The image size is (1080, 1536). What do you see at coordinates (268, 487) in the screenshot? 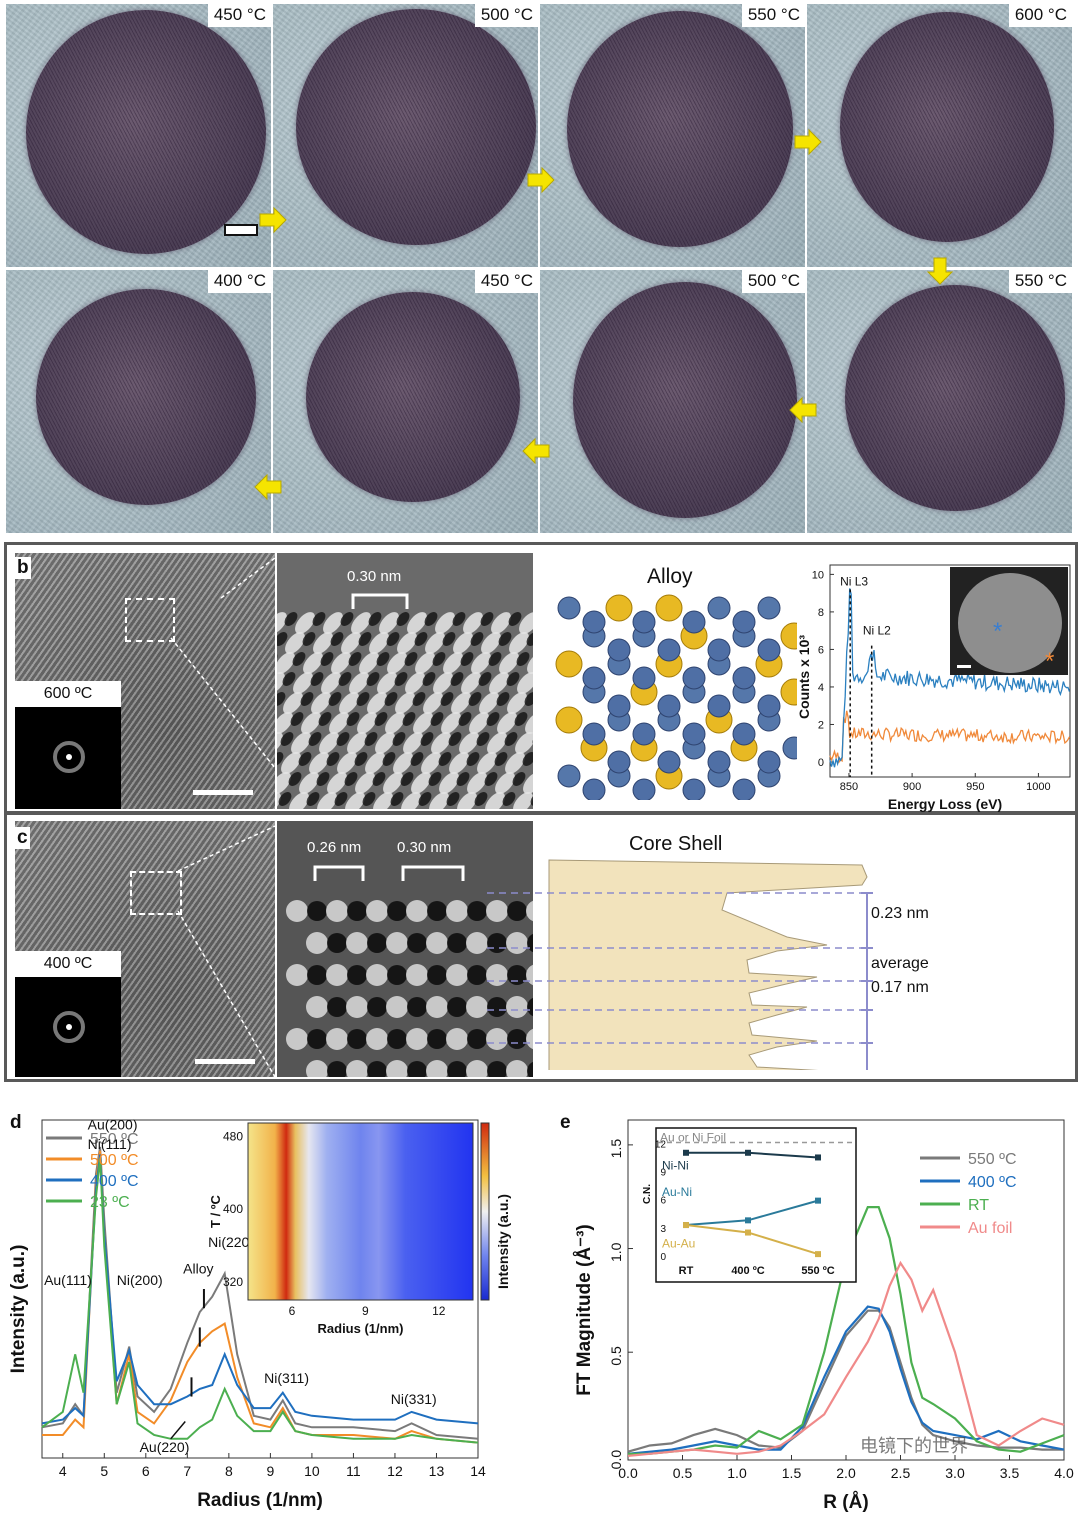
I see `arrow-shape` at bounding box center [268, 487].